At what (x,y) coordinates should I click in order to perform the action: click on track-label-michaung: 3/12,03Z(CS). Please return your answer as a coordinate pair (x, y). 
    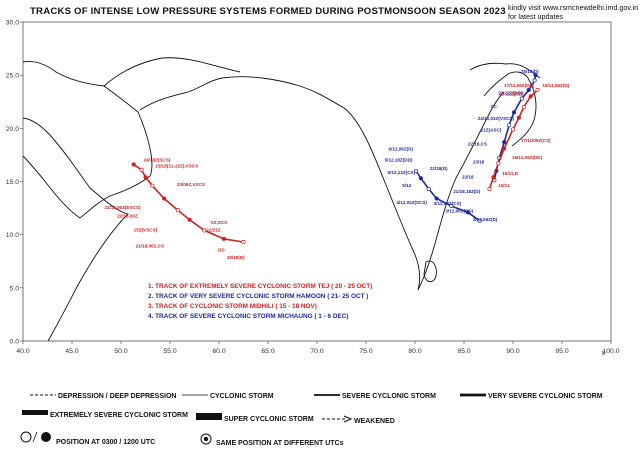
    Looking at the image, I should click on (448, 203).